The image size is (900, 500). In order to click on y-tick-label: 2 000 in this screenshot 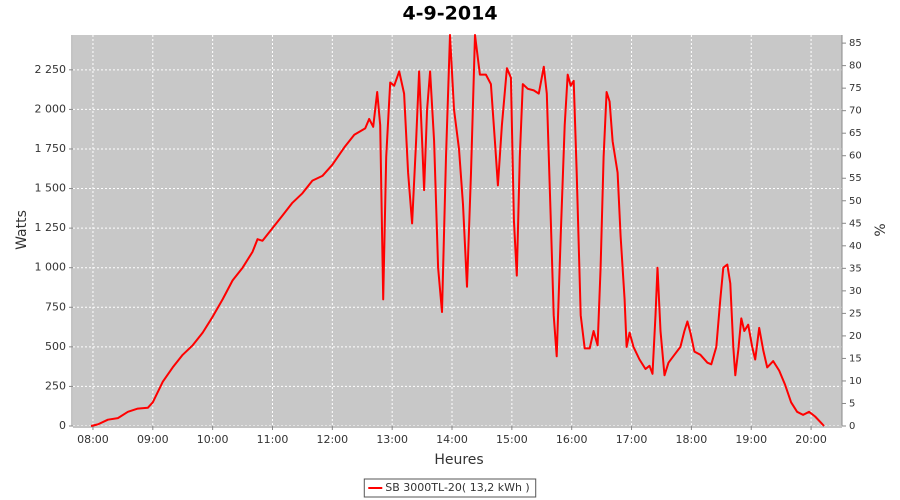, I will do `click(51, 108)`.